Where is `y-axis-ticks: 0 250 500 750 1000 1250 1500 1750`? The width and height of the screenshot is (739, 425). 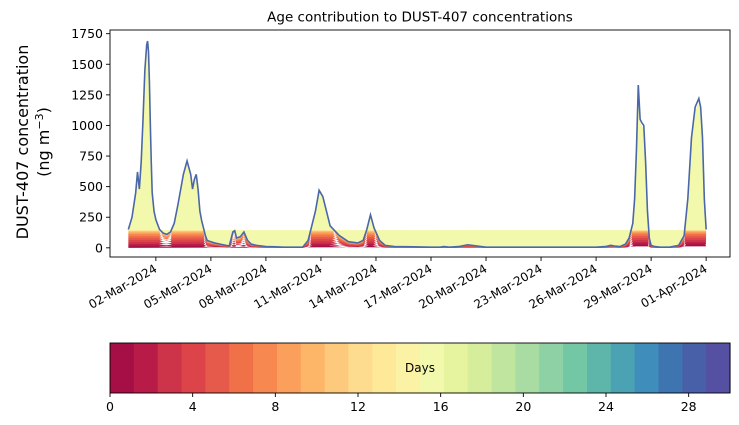
y-axis-ticks: 0 250 500 750 1000 1250 1500 1750 is located at coordinates (90, 140).